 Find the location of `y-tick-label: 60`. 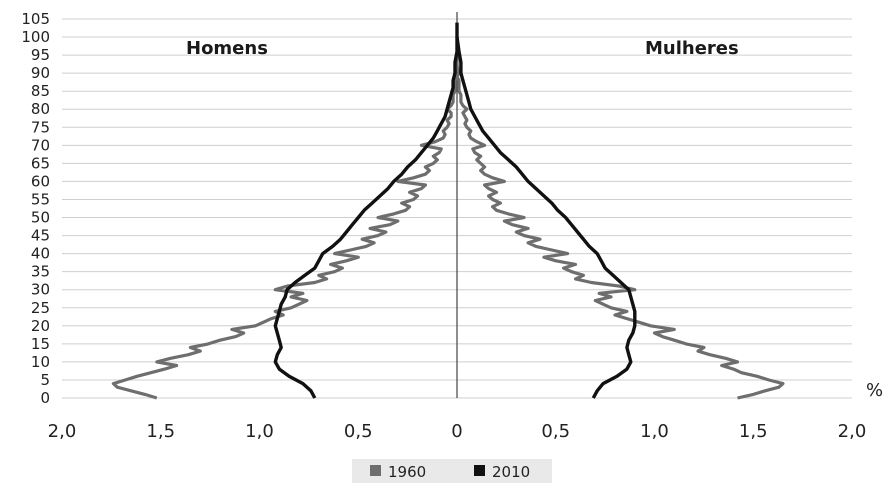

y-tick-label: 60 is located at coordinates (40, 181).